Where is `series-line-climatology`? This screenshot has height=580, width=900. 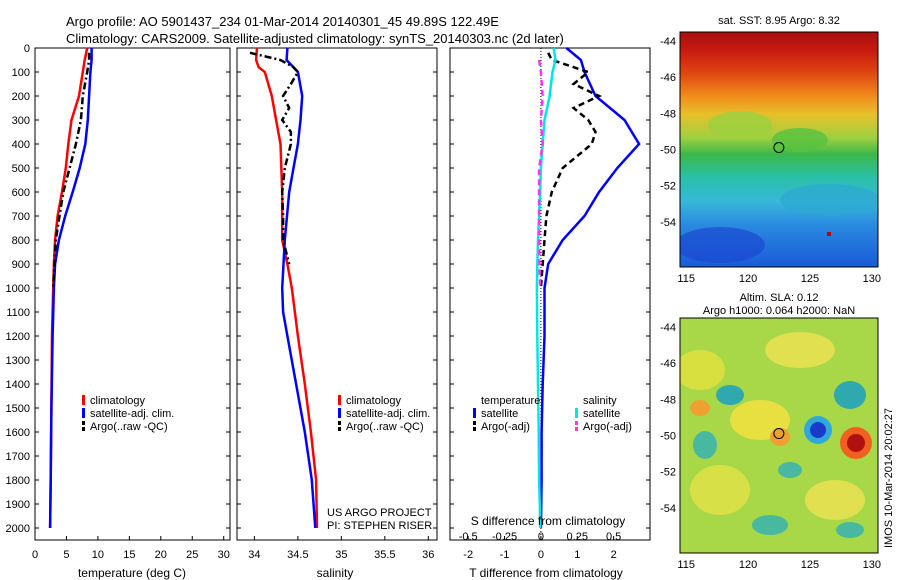 series-line-climatology is located at coordinates (68, 288).